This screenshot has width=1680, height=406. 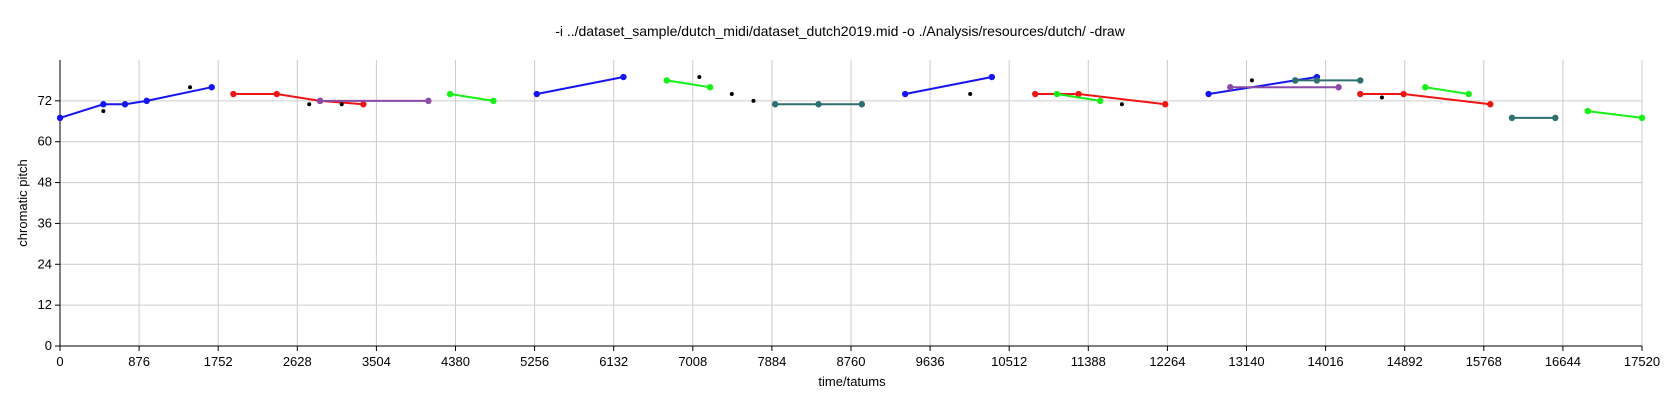 I want to click on y-tick-label: 48, so click(x=45, y=182).